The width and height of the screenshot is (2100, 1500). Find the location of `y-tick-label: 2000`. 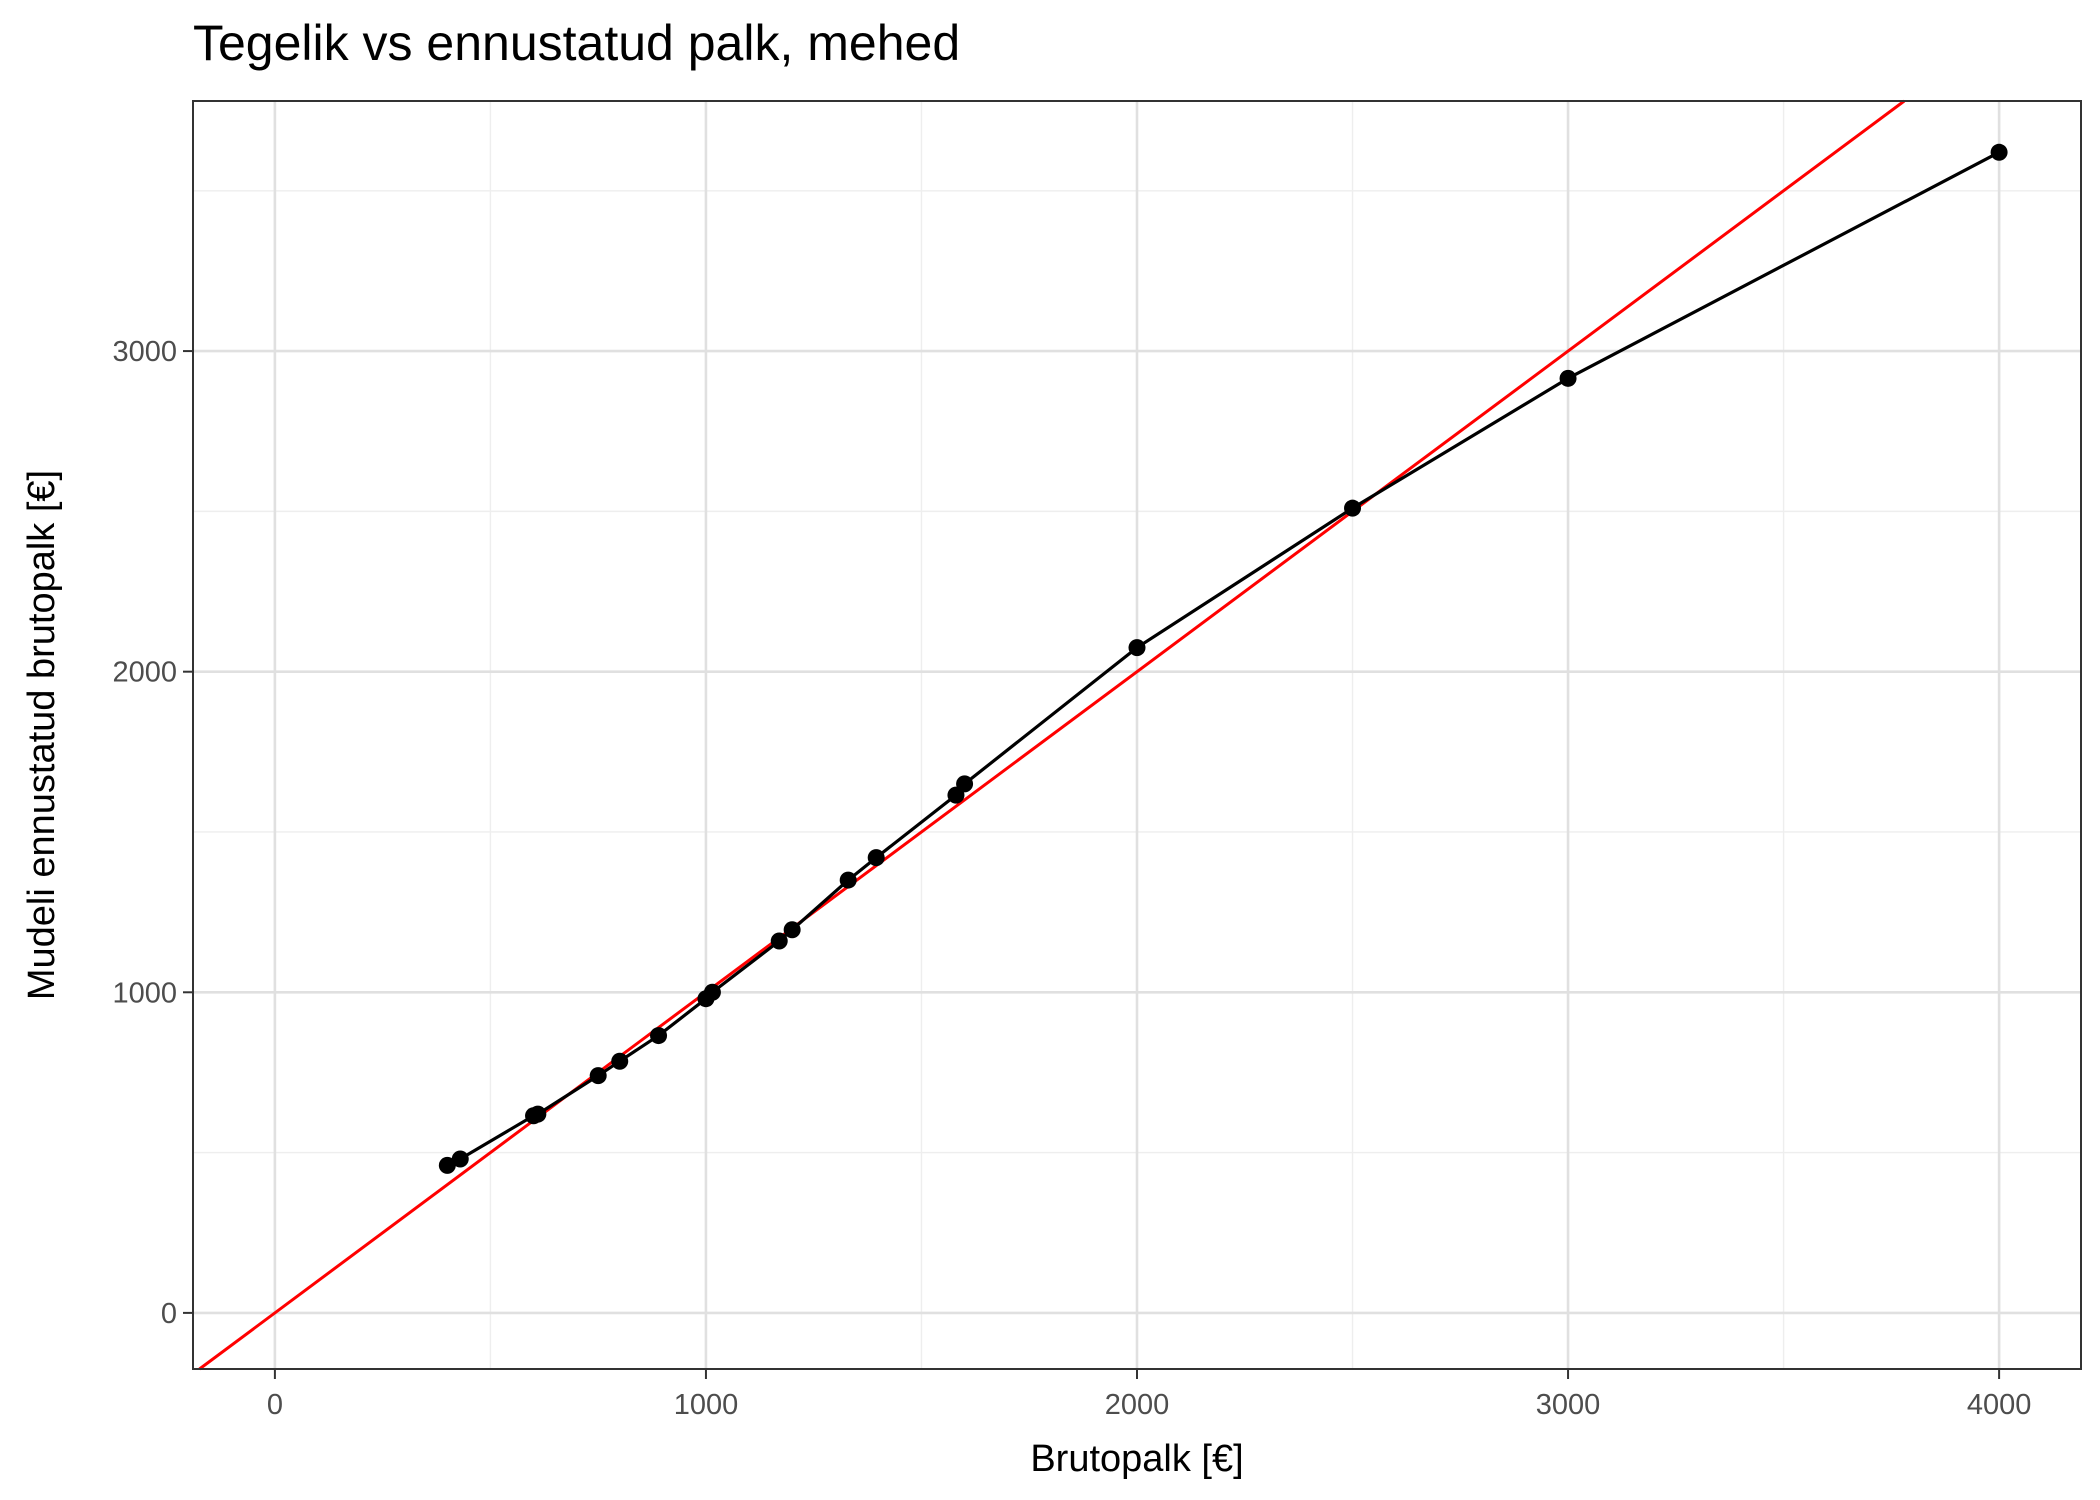

y-tick-label: 2000 is located at coordinates (144, 673).